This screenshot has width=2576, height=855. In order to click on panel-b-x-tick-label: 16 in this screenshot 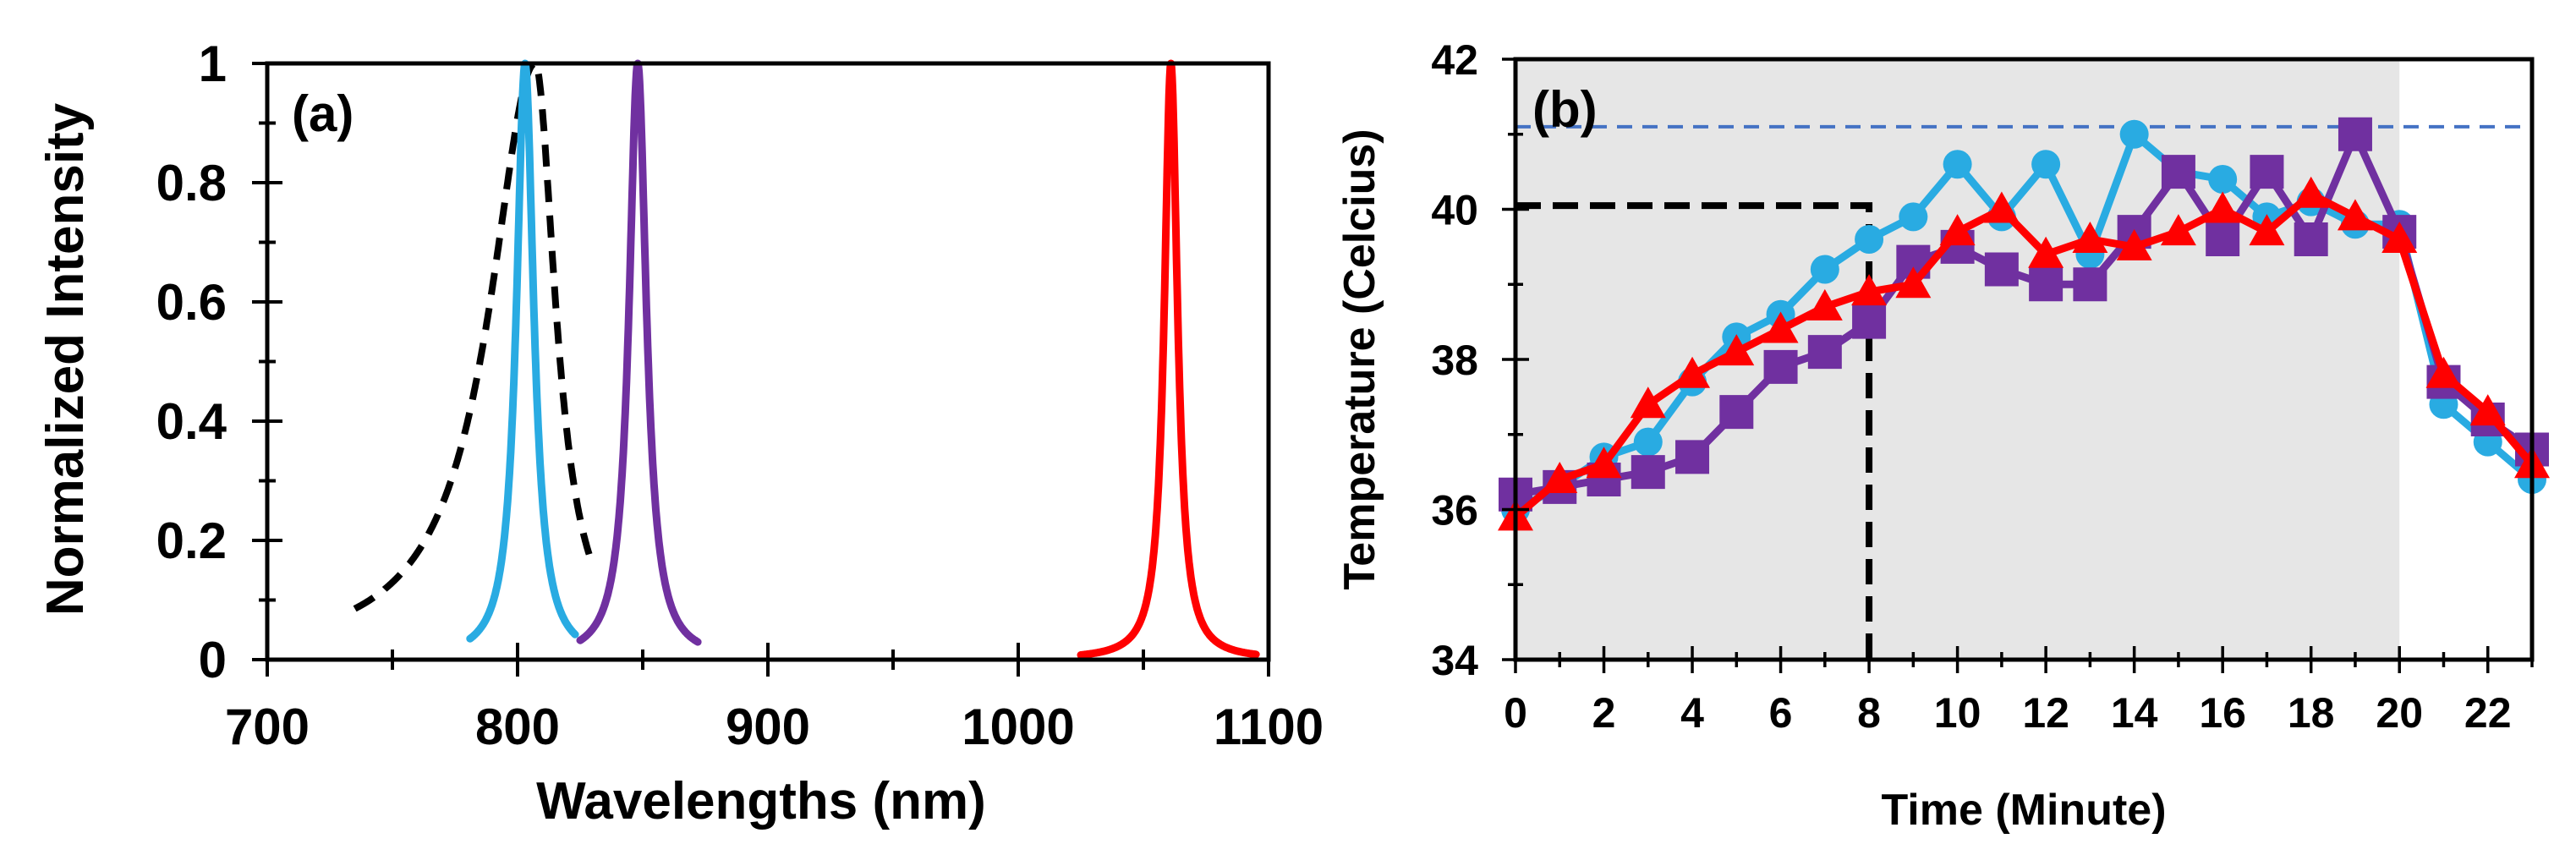, I will do `click(2222, 713)`.